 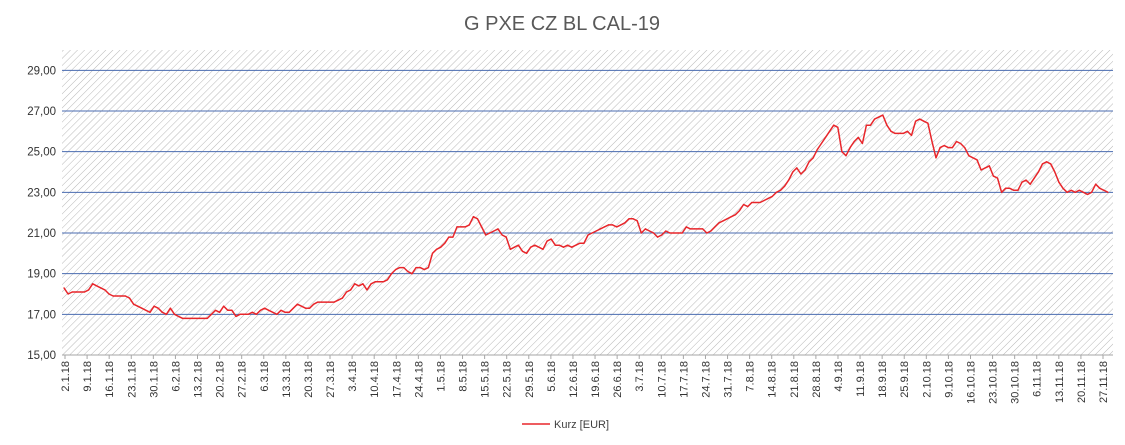 I want to click on x-tick-label: 11.9.18, so click(x=861, y=379).